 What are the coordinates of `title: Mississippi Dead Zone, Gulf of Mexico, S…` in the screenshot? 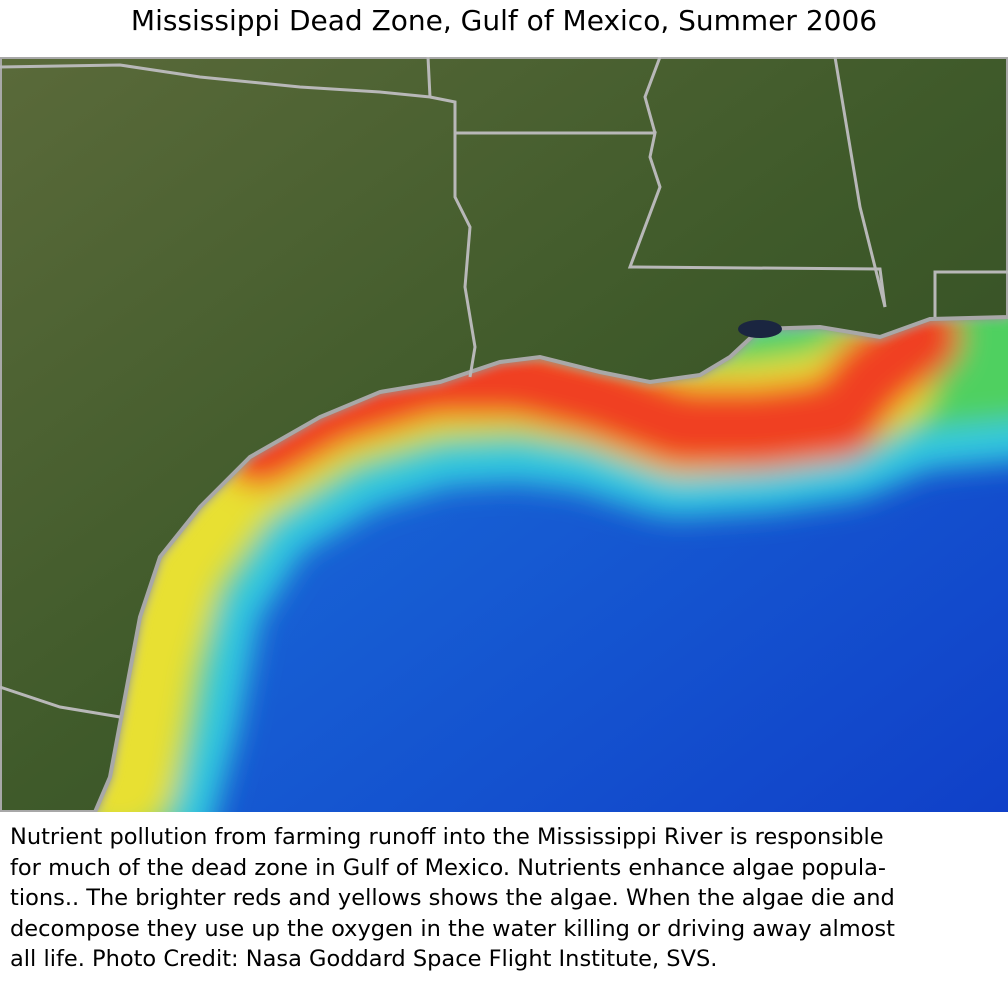 It's located at (504, 20).